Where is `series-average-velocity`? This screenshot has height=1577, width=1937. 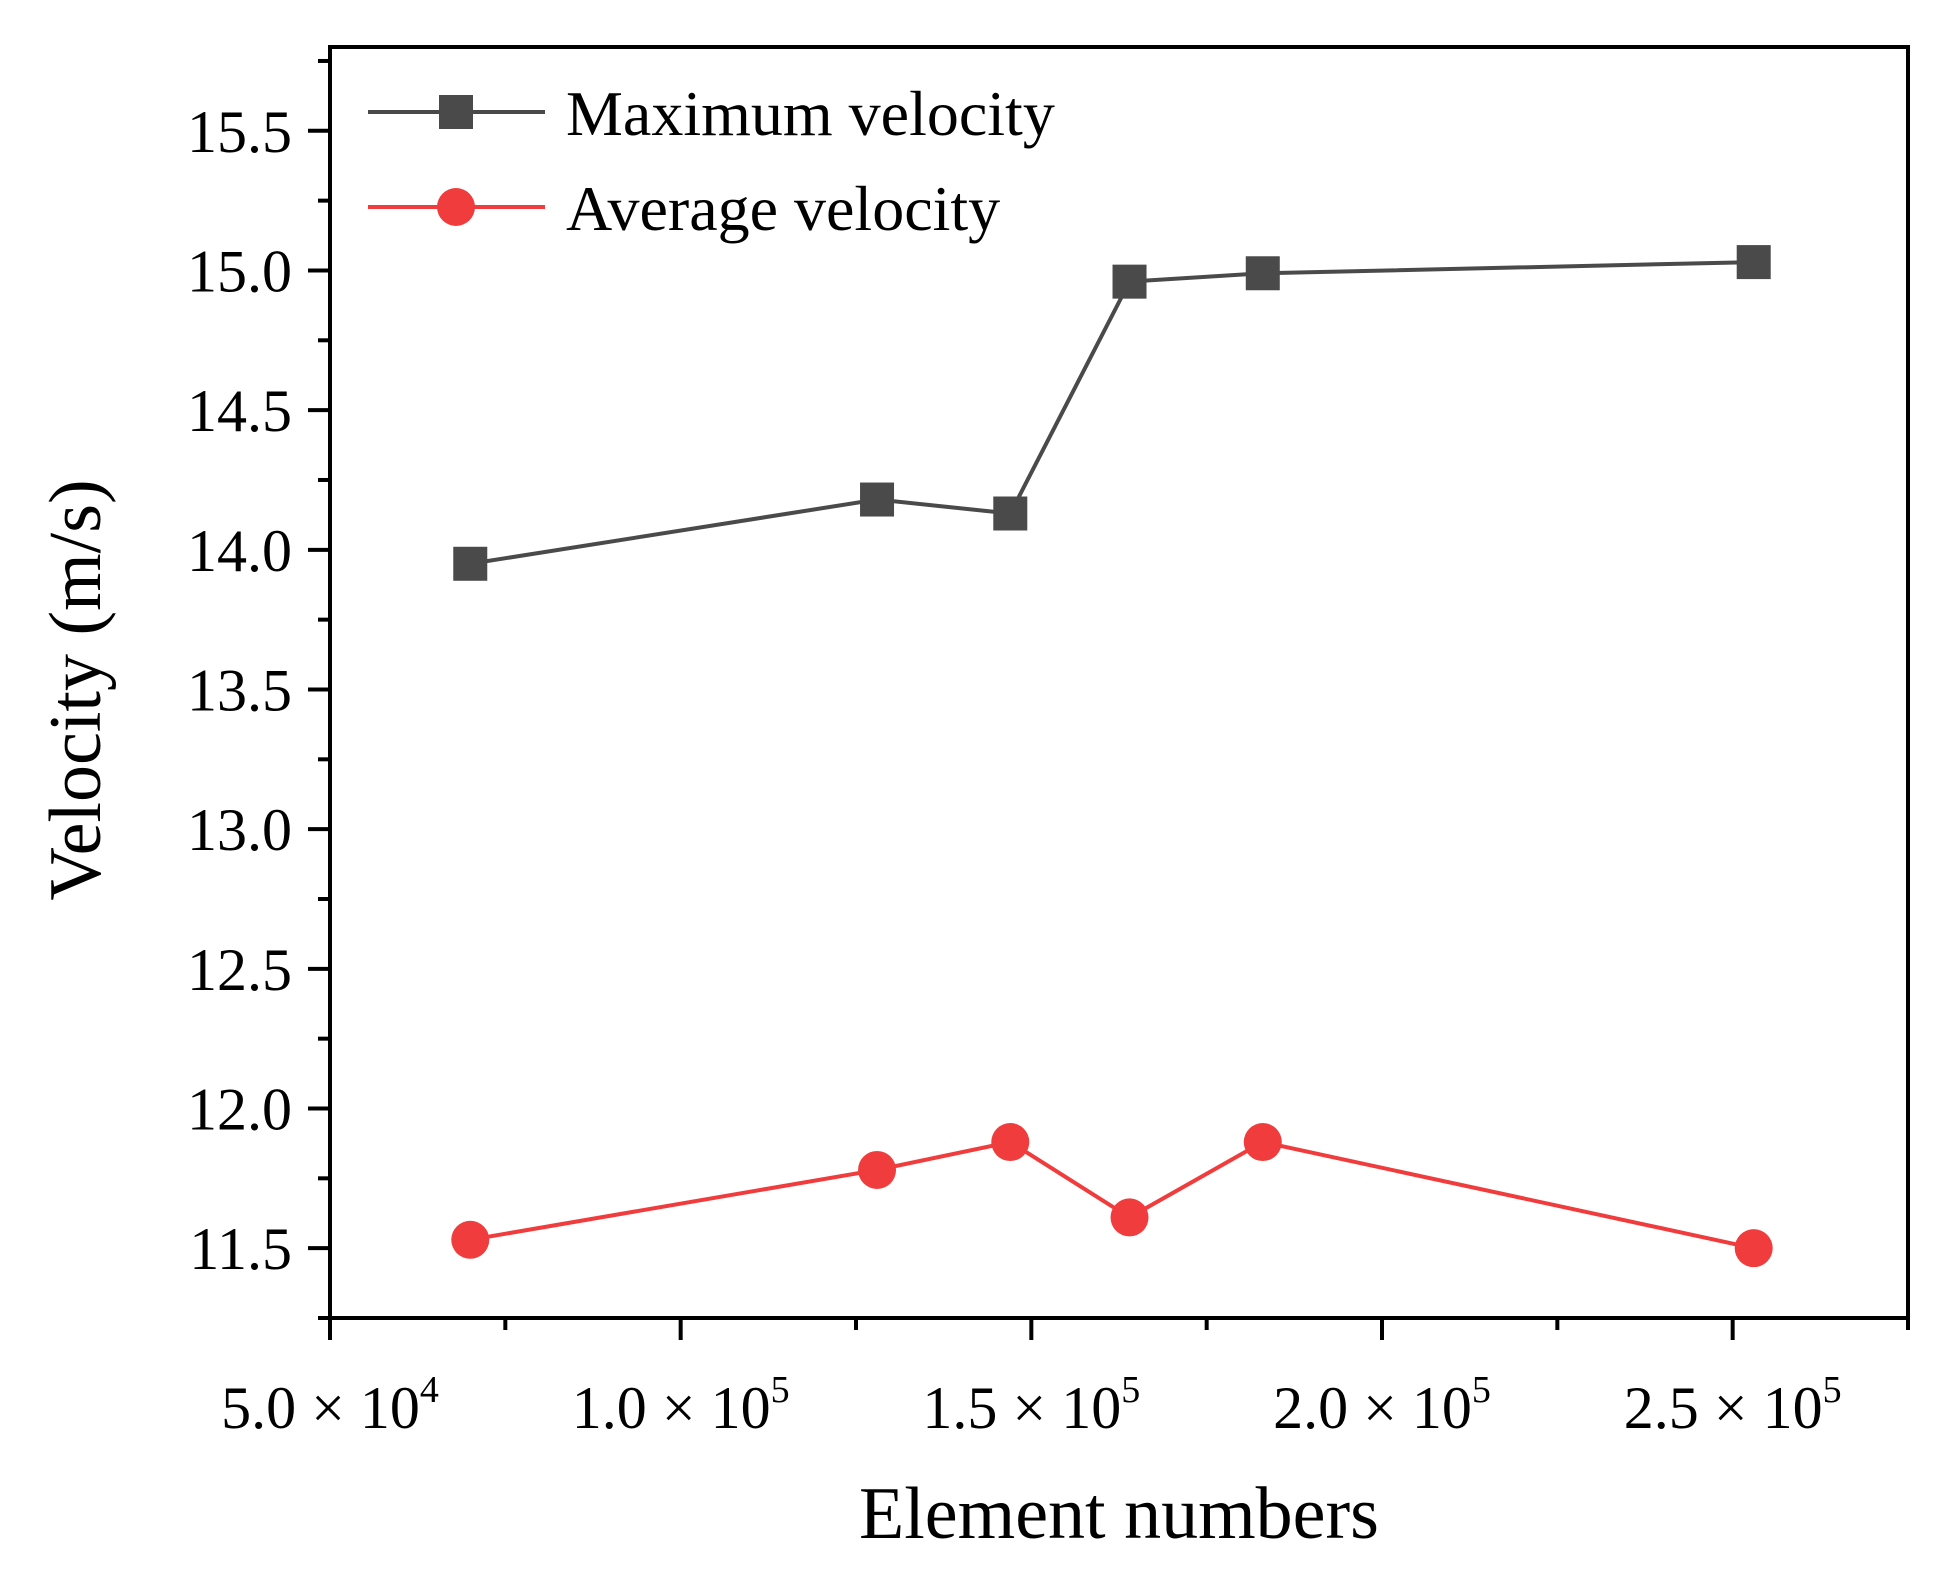 series-average-velocity is located at coordinates (1112, 1195).